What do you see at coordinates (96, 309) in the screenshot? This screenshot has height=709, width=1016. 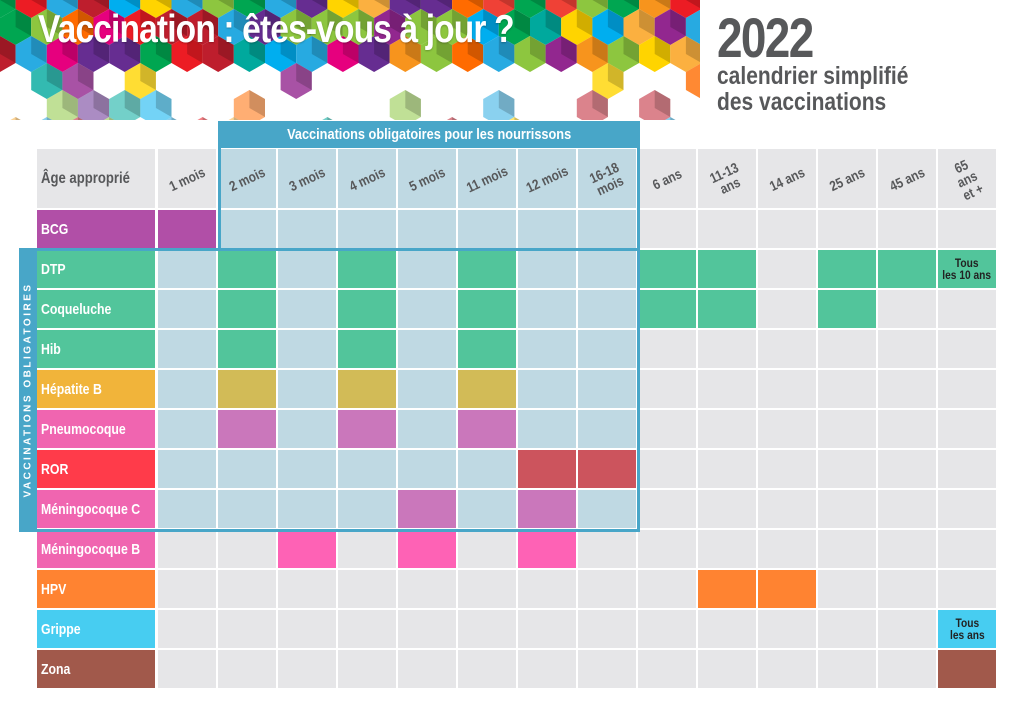 I see `vaccine-label: Coqueluche` at bounding box center [96, 309].